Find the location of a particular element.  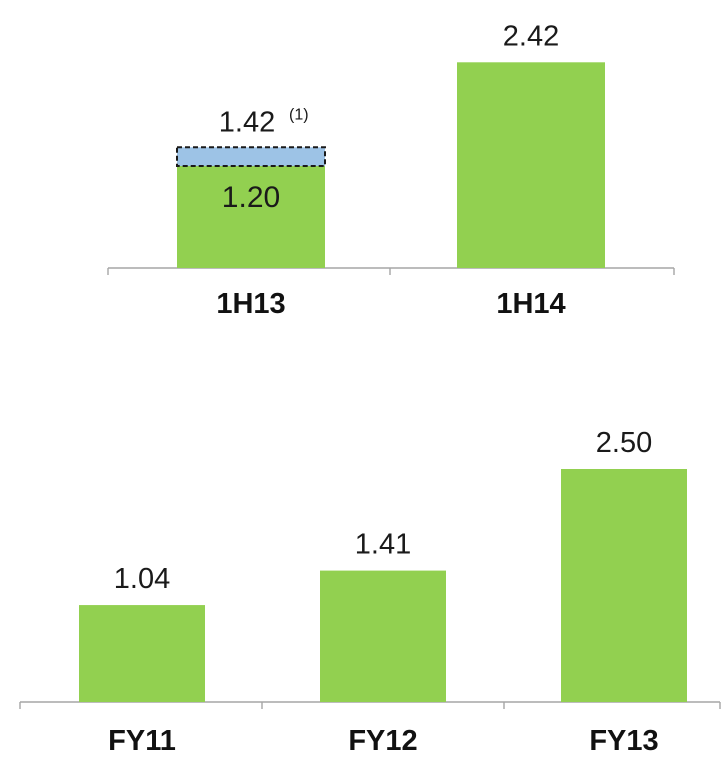

bar-fy11 is located at coordinates (142, 653).